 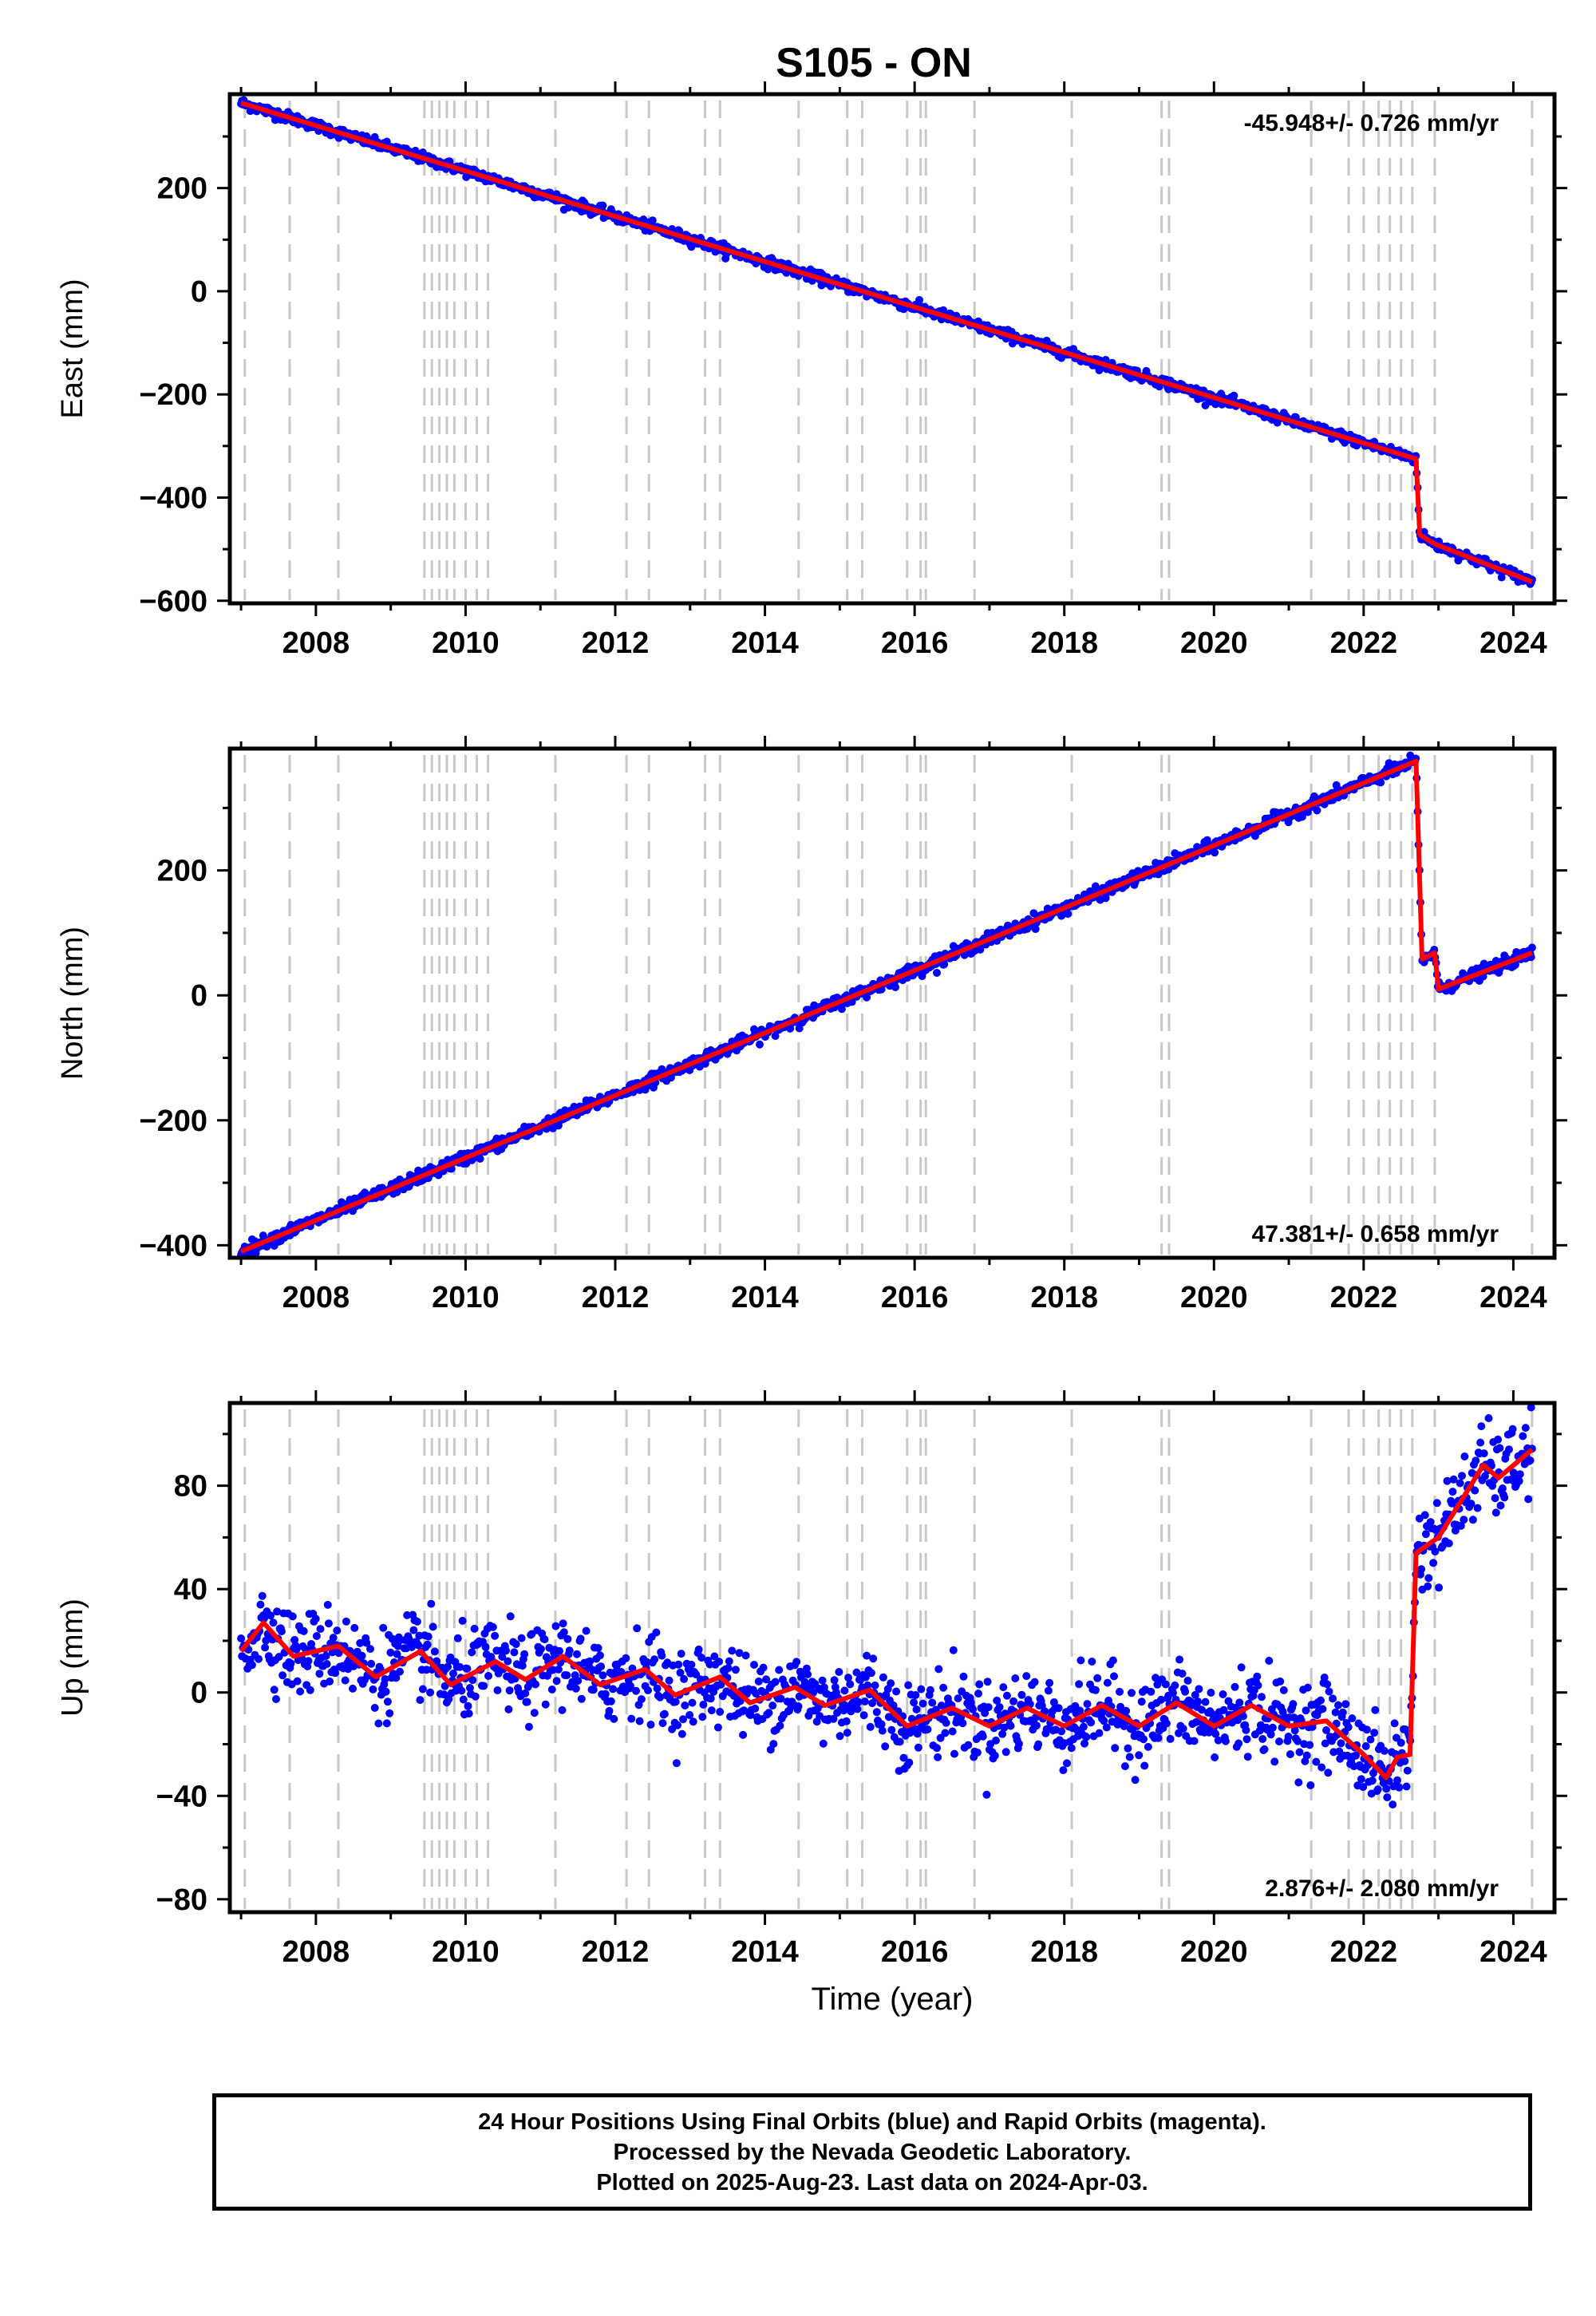 What do you see at coordinates (181, 1900) in the screenshot?
I see `y-tick-label: −80` at bounding box center [181, 1900].